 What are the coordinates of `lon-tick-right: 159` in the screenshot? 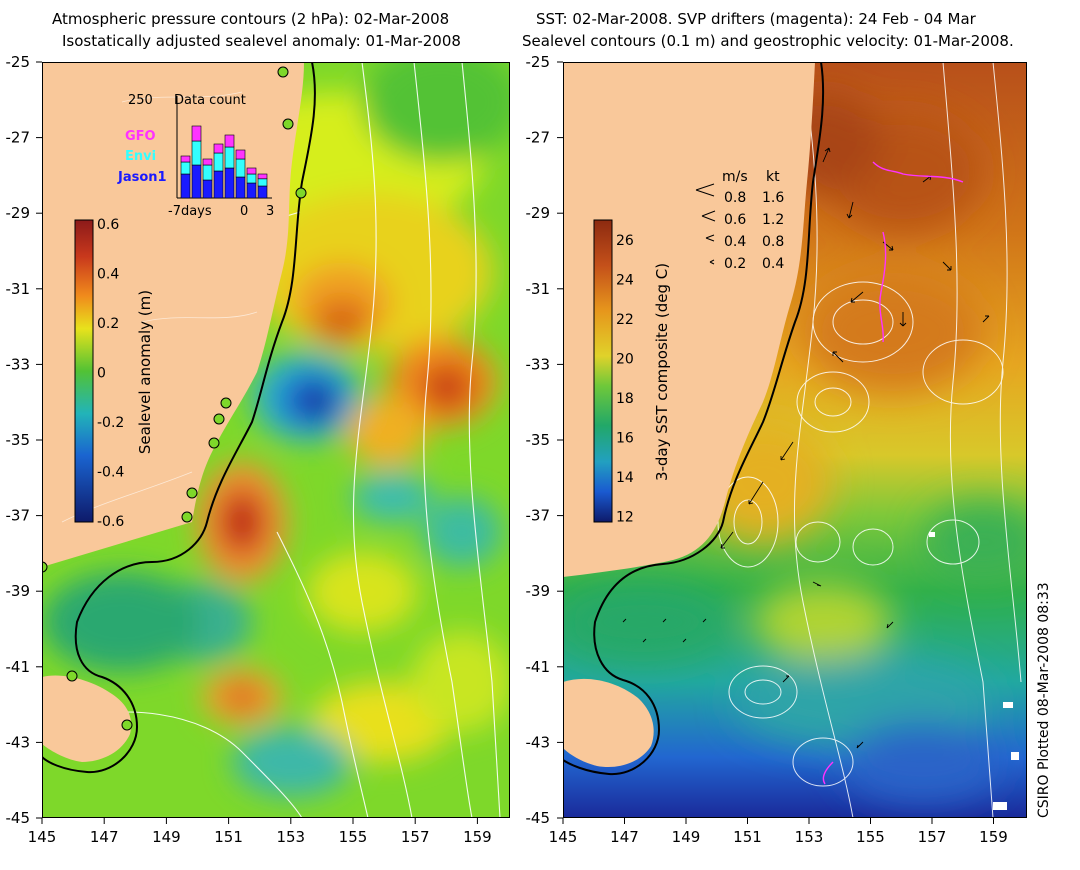 It's located at (993, 837).